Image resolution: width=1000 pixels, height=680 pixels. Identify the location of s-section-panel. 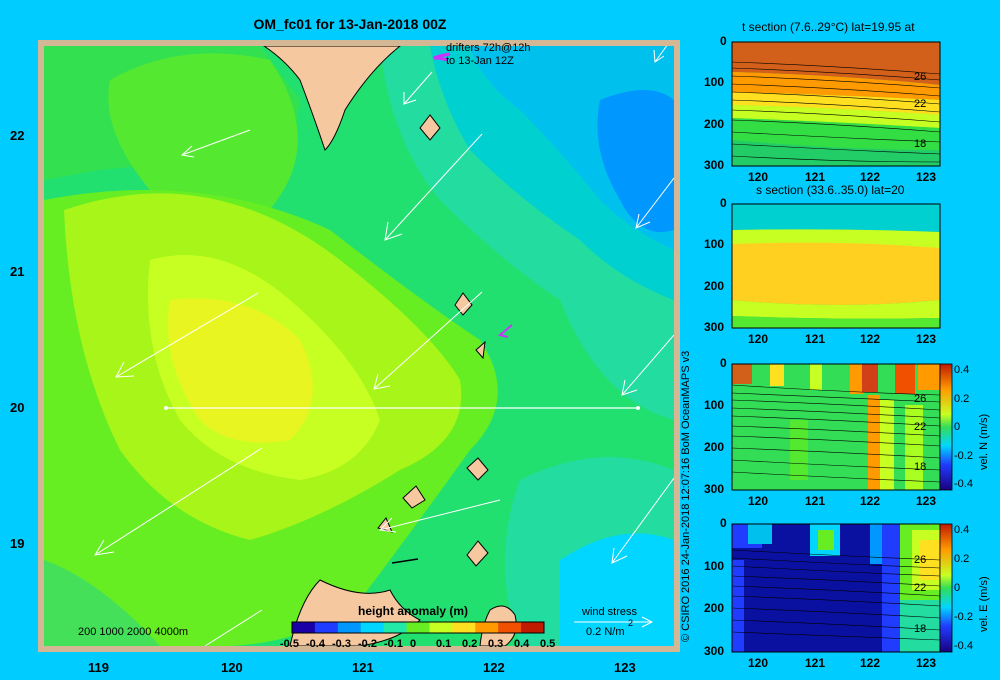
(836, 266).